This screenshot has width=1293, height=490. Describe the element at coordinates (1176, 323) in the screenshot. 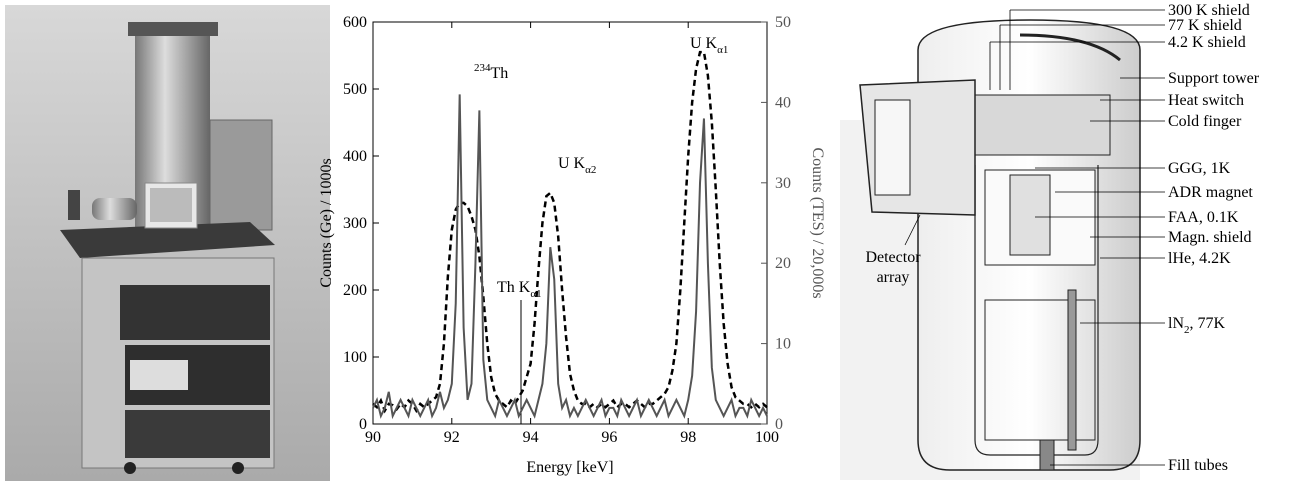

I see `label-part: lN` at that location.